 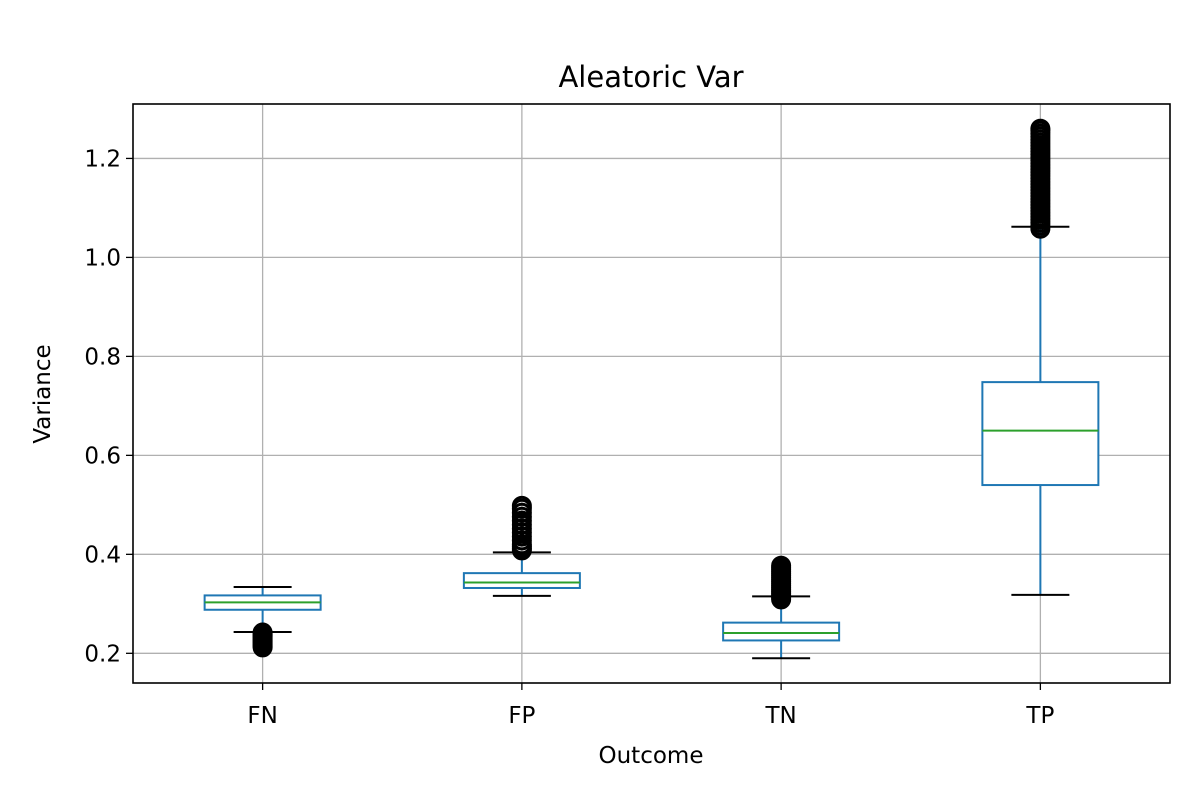 I want to click on box-tp, so click(x=1040, y=357).